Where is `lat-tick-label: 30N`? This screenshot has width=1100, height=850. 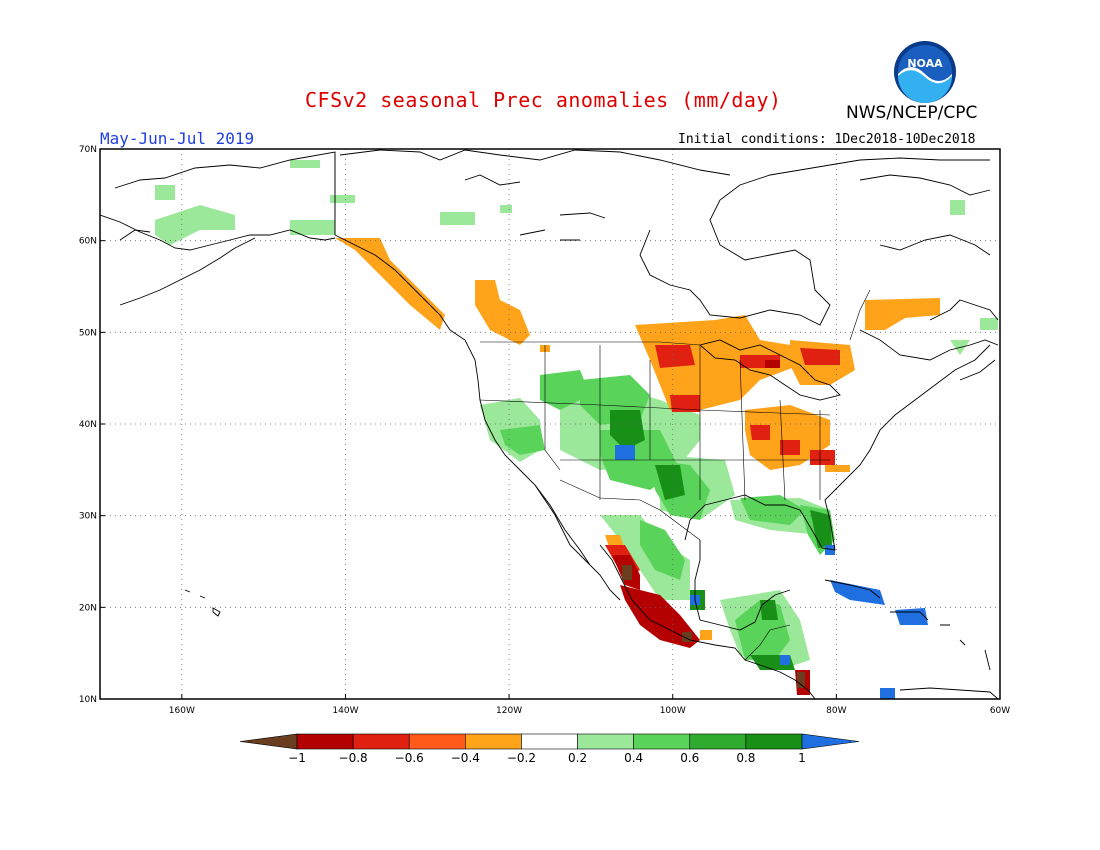
lat-tick-label: 30N is located at coordinates (88, 517).